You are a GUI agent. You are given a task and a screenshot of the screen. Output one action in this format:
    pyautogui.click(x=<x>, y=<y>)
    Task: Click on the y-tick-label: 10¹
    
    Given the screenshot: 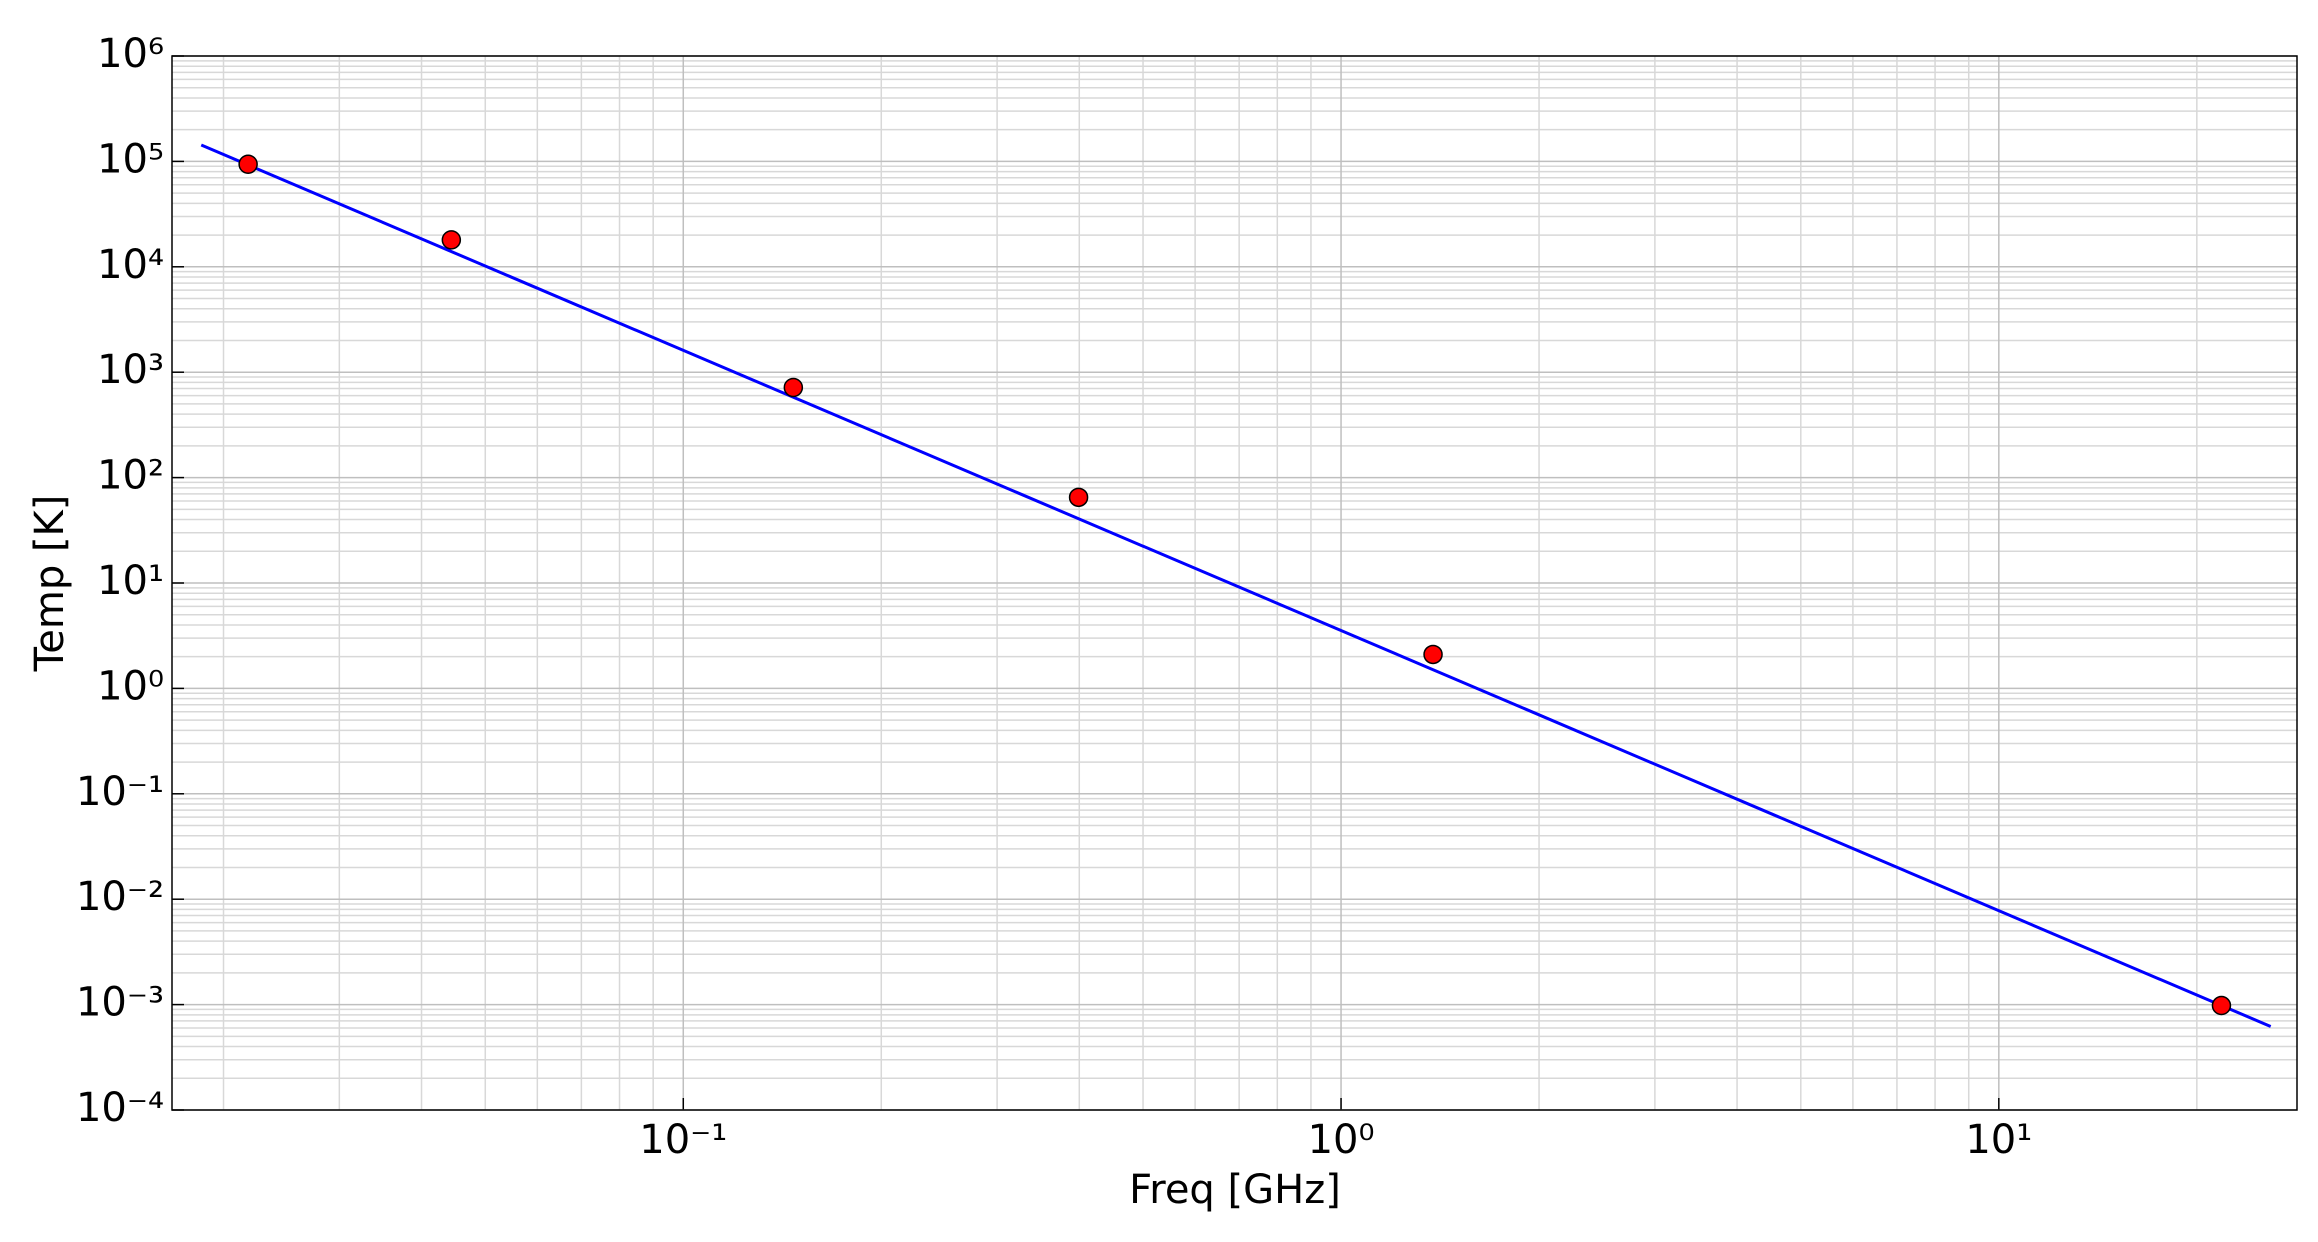 What is the action you would take?
    pyautogui.click(x=130, y=581)
    